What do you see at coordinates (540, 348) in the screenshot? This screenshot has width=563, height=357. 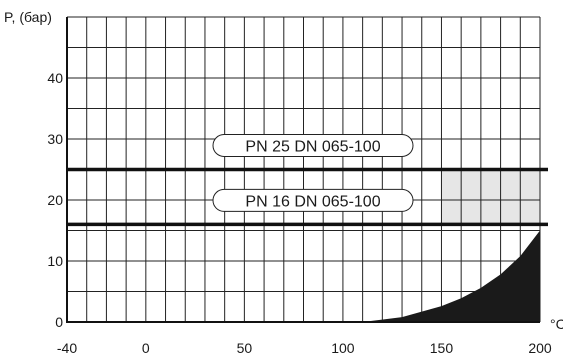 I see `x-tick-label: 200` at bounding box center [540, 348].